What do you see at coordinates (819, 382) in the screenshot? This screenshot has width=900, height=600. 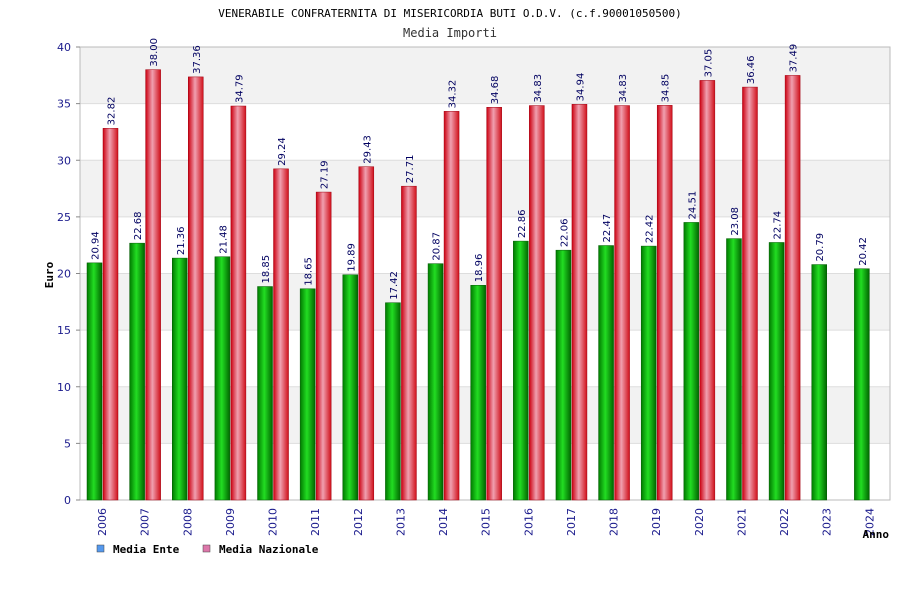 I see `bar-media-ente-2023` at bounding box center [819, 382].